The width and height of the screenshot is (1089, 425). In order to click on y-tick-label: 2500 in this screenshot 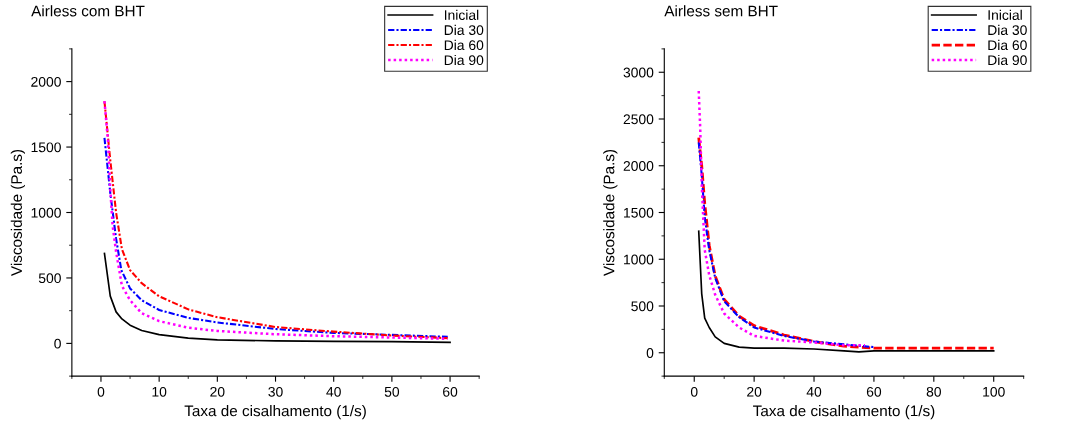, I will do `click(638, 119)`.